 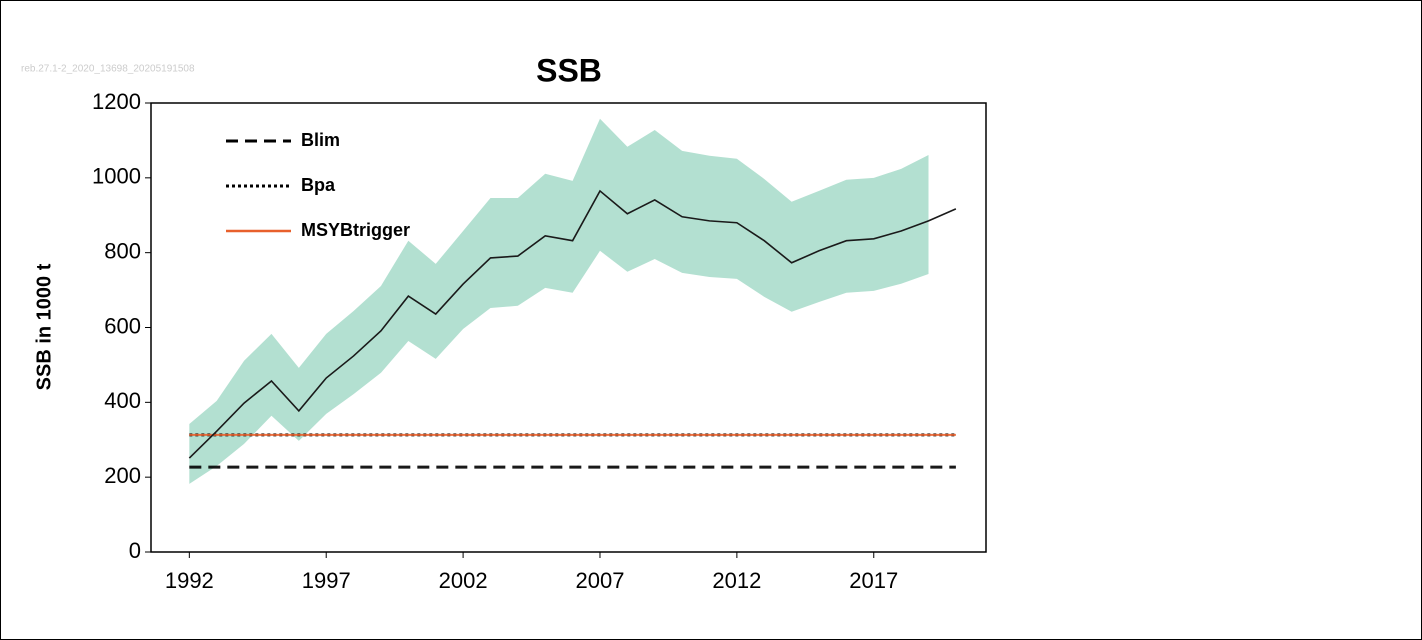 What do you see at coordinates (135, 550) in the screenshot?
I see `y-tick-label: 0` at bounding box center [135, 550].